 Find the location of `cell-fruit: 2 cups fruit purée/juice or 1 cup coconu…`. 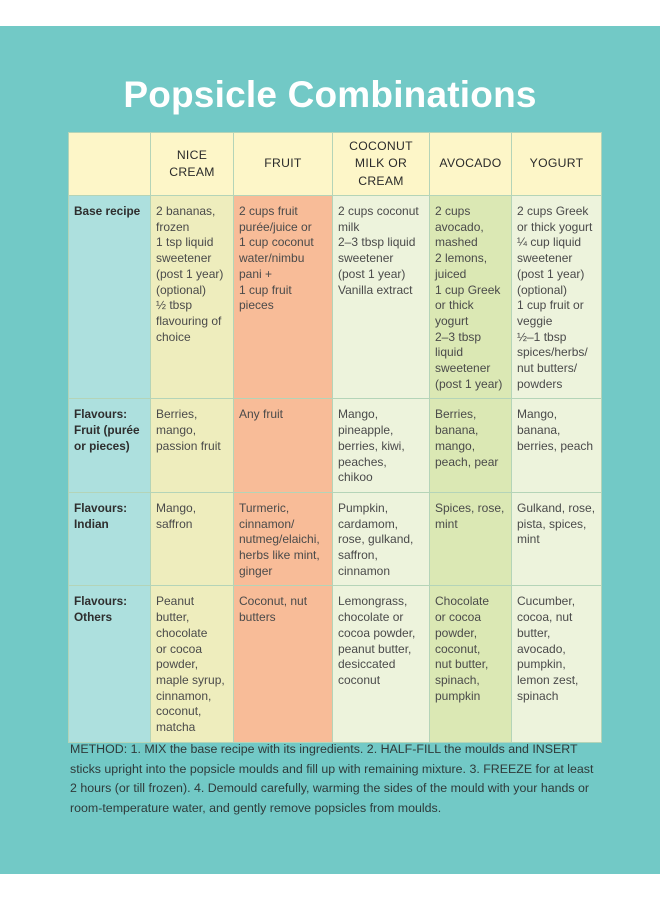

cell-fruit: 2 cups fruit purée/juice or 1 cup coconu… is located at coordinates (283, 297).